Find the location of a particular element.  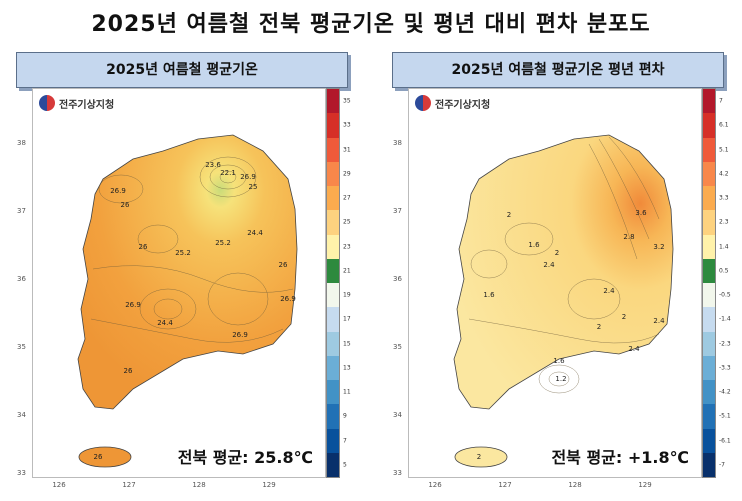

contour-label: 1.2 is located at coordinates (560, 379).